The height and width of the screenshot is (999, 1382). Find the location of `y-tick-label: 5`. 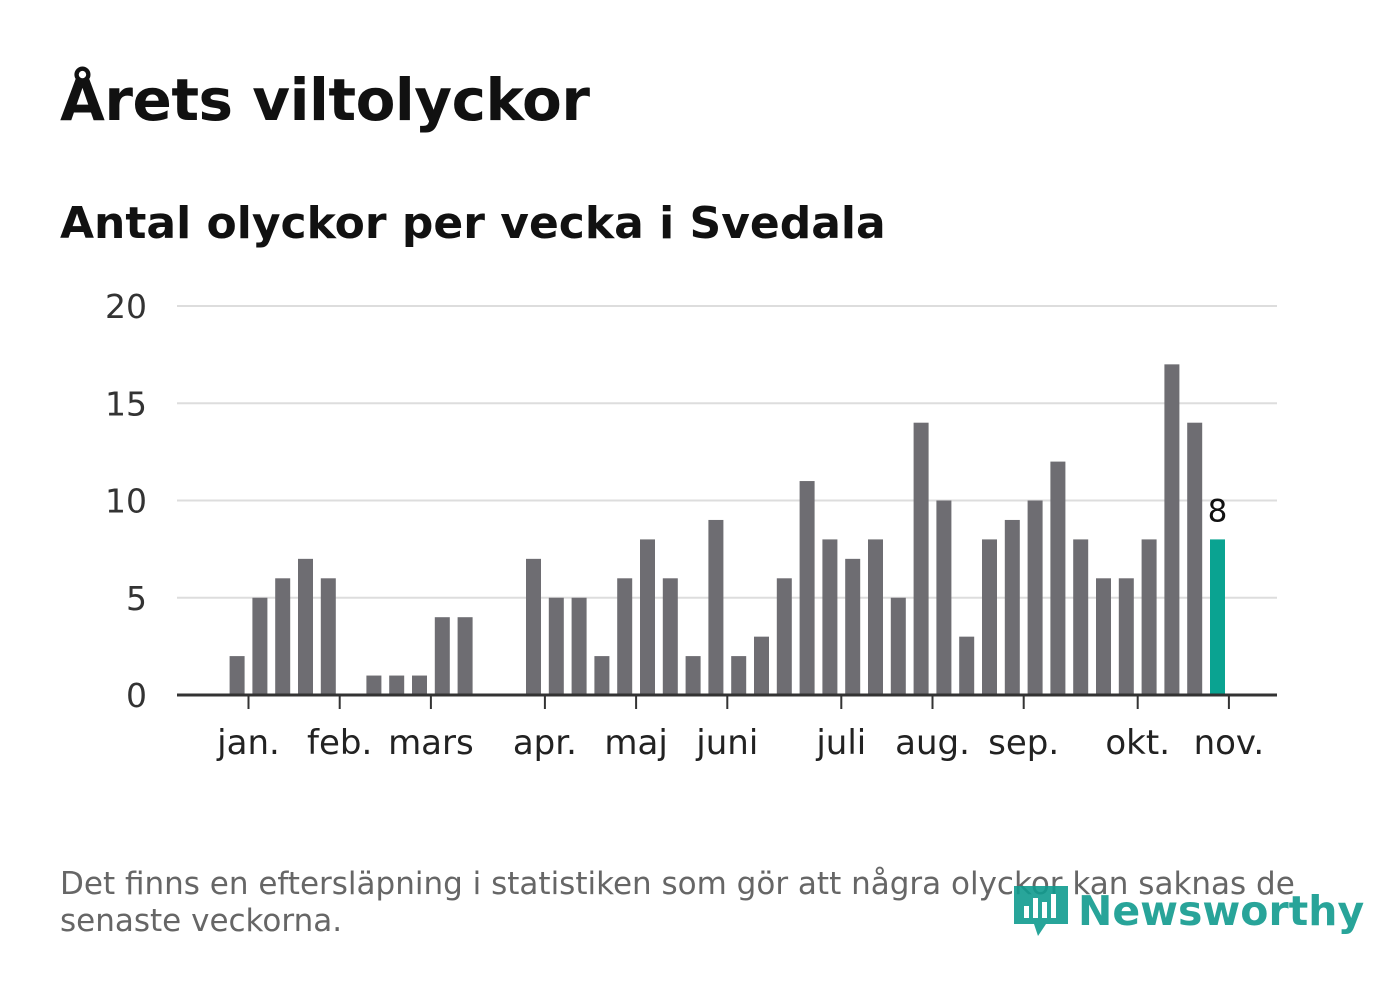

y-tick-label: 5 is located at coordinates (136, 598).